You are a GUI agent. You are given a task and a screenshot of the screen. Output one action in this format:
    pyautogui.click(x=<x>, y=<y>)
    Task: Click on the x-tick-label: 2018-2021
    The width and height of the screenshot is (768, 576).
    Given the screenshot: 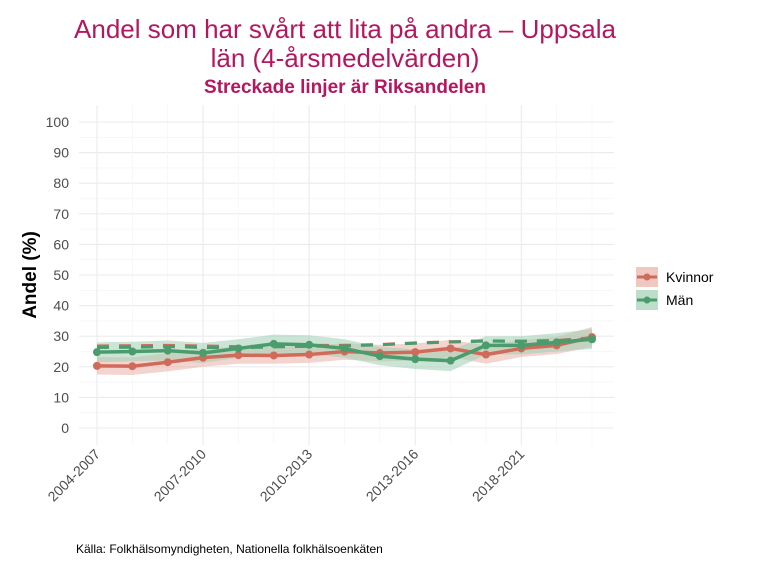 What is the action you would take?
    pyautogui.click(x=498, y=475)
    